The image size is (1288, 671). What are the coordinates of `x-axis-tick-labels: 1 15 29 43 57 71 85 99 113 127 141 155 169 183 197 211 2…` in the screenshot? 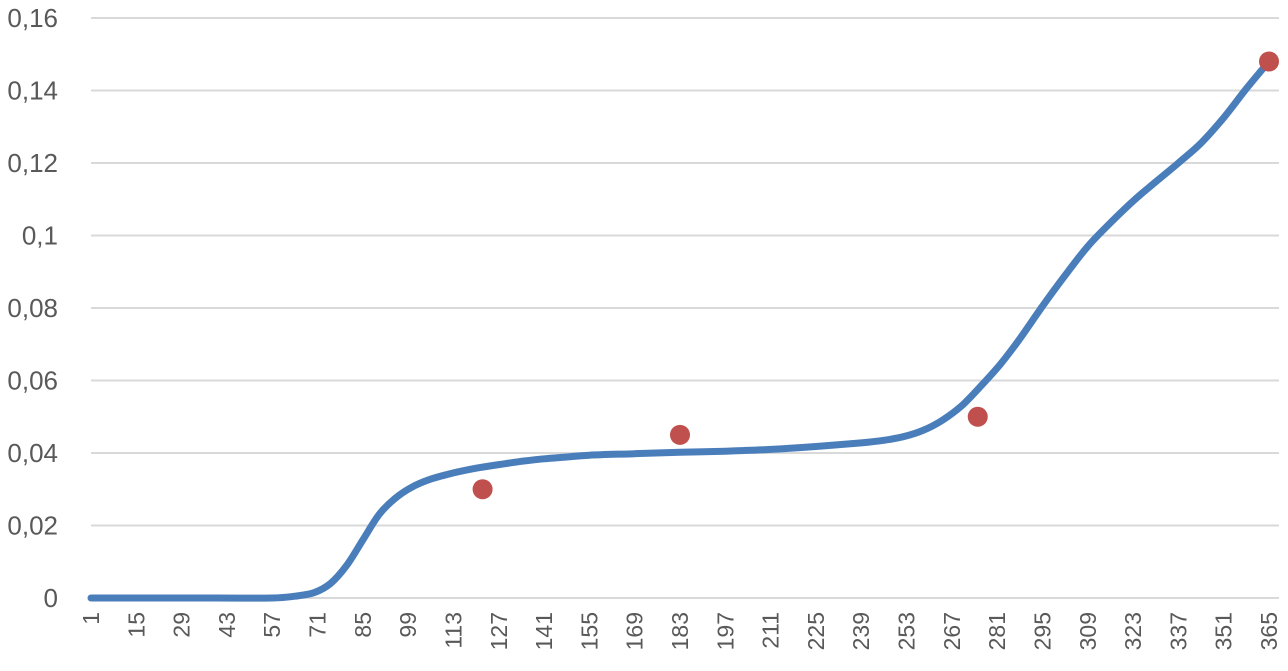 It's located at (680, 631).